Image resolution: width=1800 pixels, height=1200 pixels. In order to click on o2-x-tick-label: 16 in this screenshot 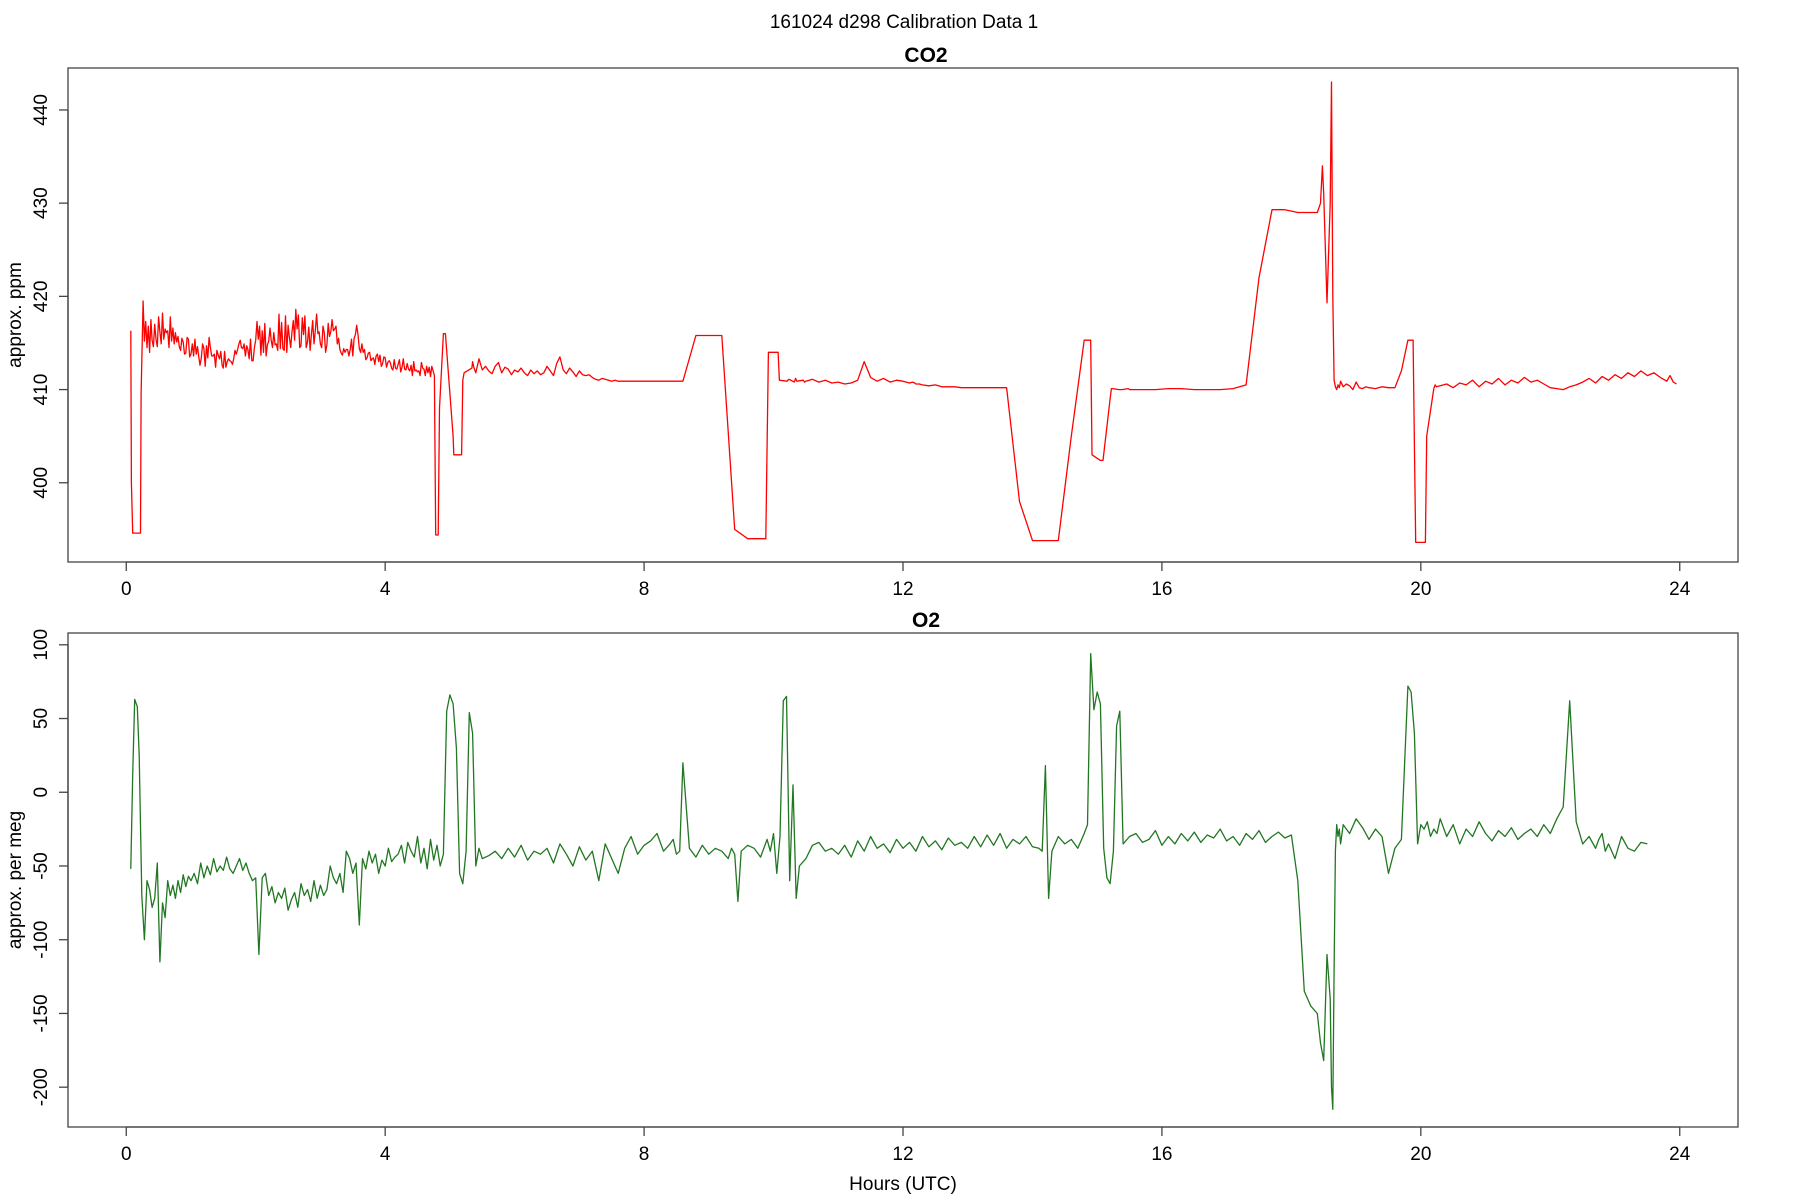, I will do `click(1161, 1154)`.